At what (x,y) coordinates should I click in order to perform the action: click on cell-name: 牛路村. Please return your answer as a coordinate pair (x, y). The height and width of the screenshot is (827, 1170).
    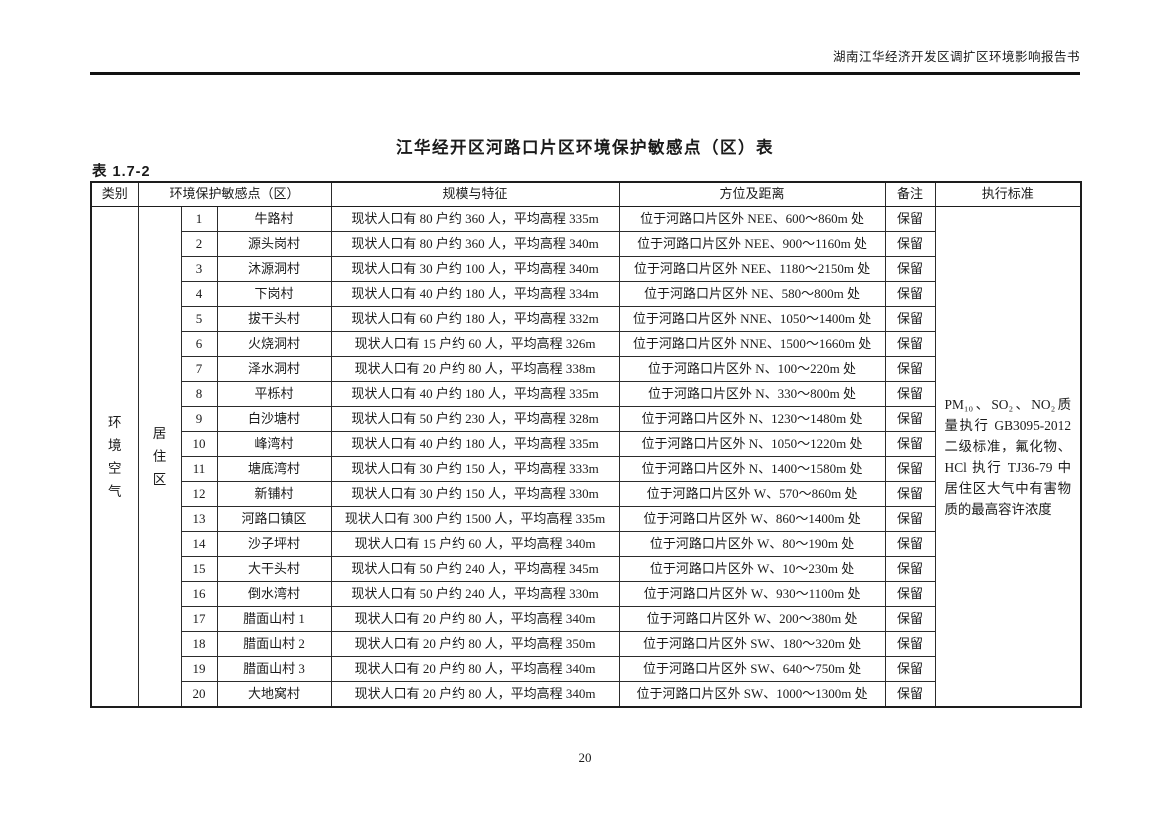
    Looking at the image, I should click on (274, 219).